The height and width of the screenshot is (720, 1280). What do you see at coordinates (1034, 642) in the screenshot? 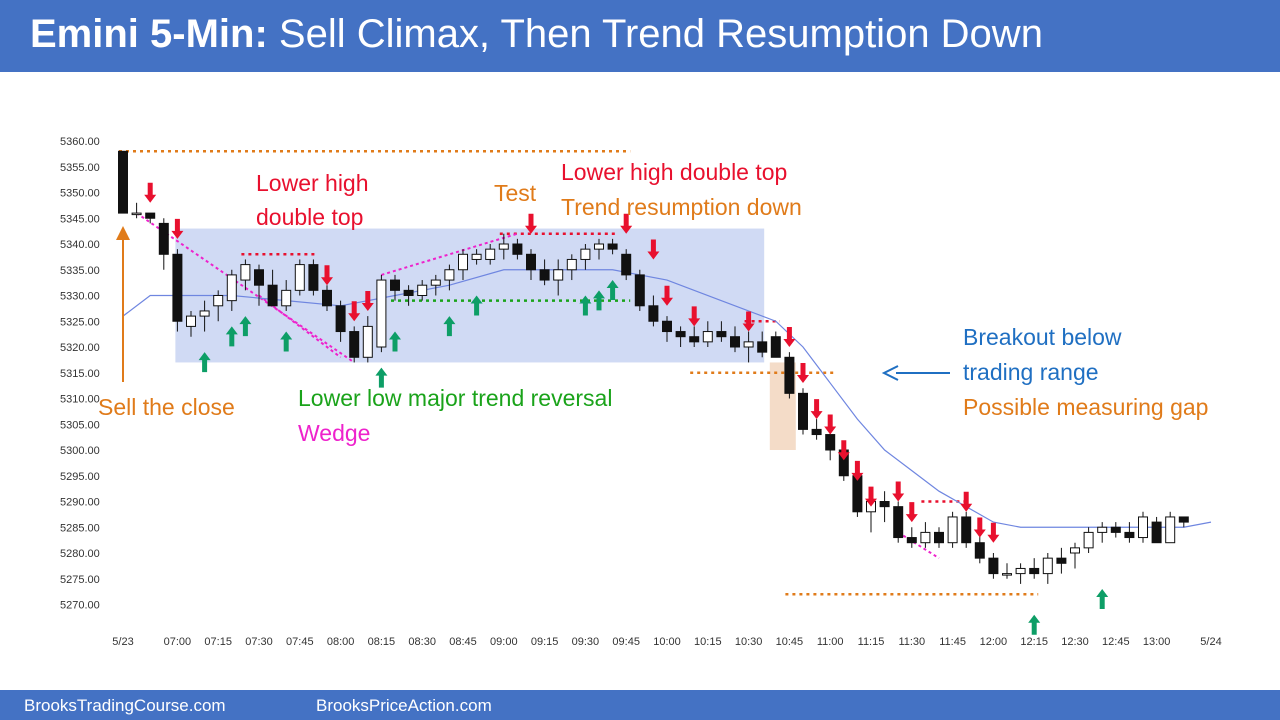
I see `x-tick-label: 12:15` at bounding box center [1034, 642].